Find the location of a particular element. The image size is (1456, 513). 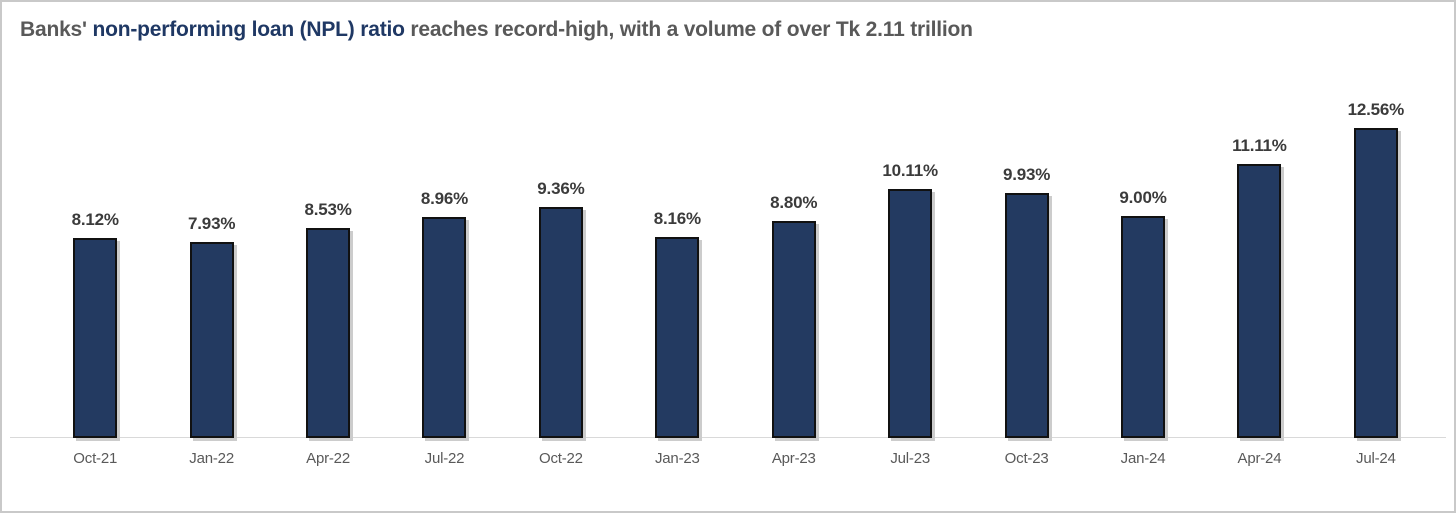

bar-column: 8.12% is located at coordinates (95, 324).